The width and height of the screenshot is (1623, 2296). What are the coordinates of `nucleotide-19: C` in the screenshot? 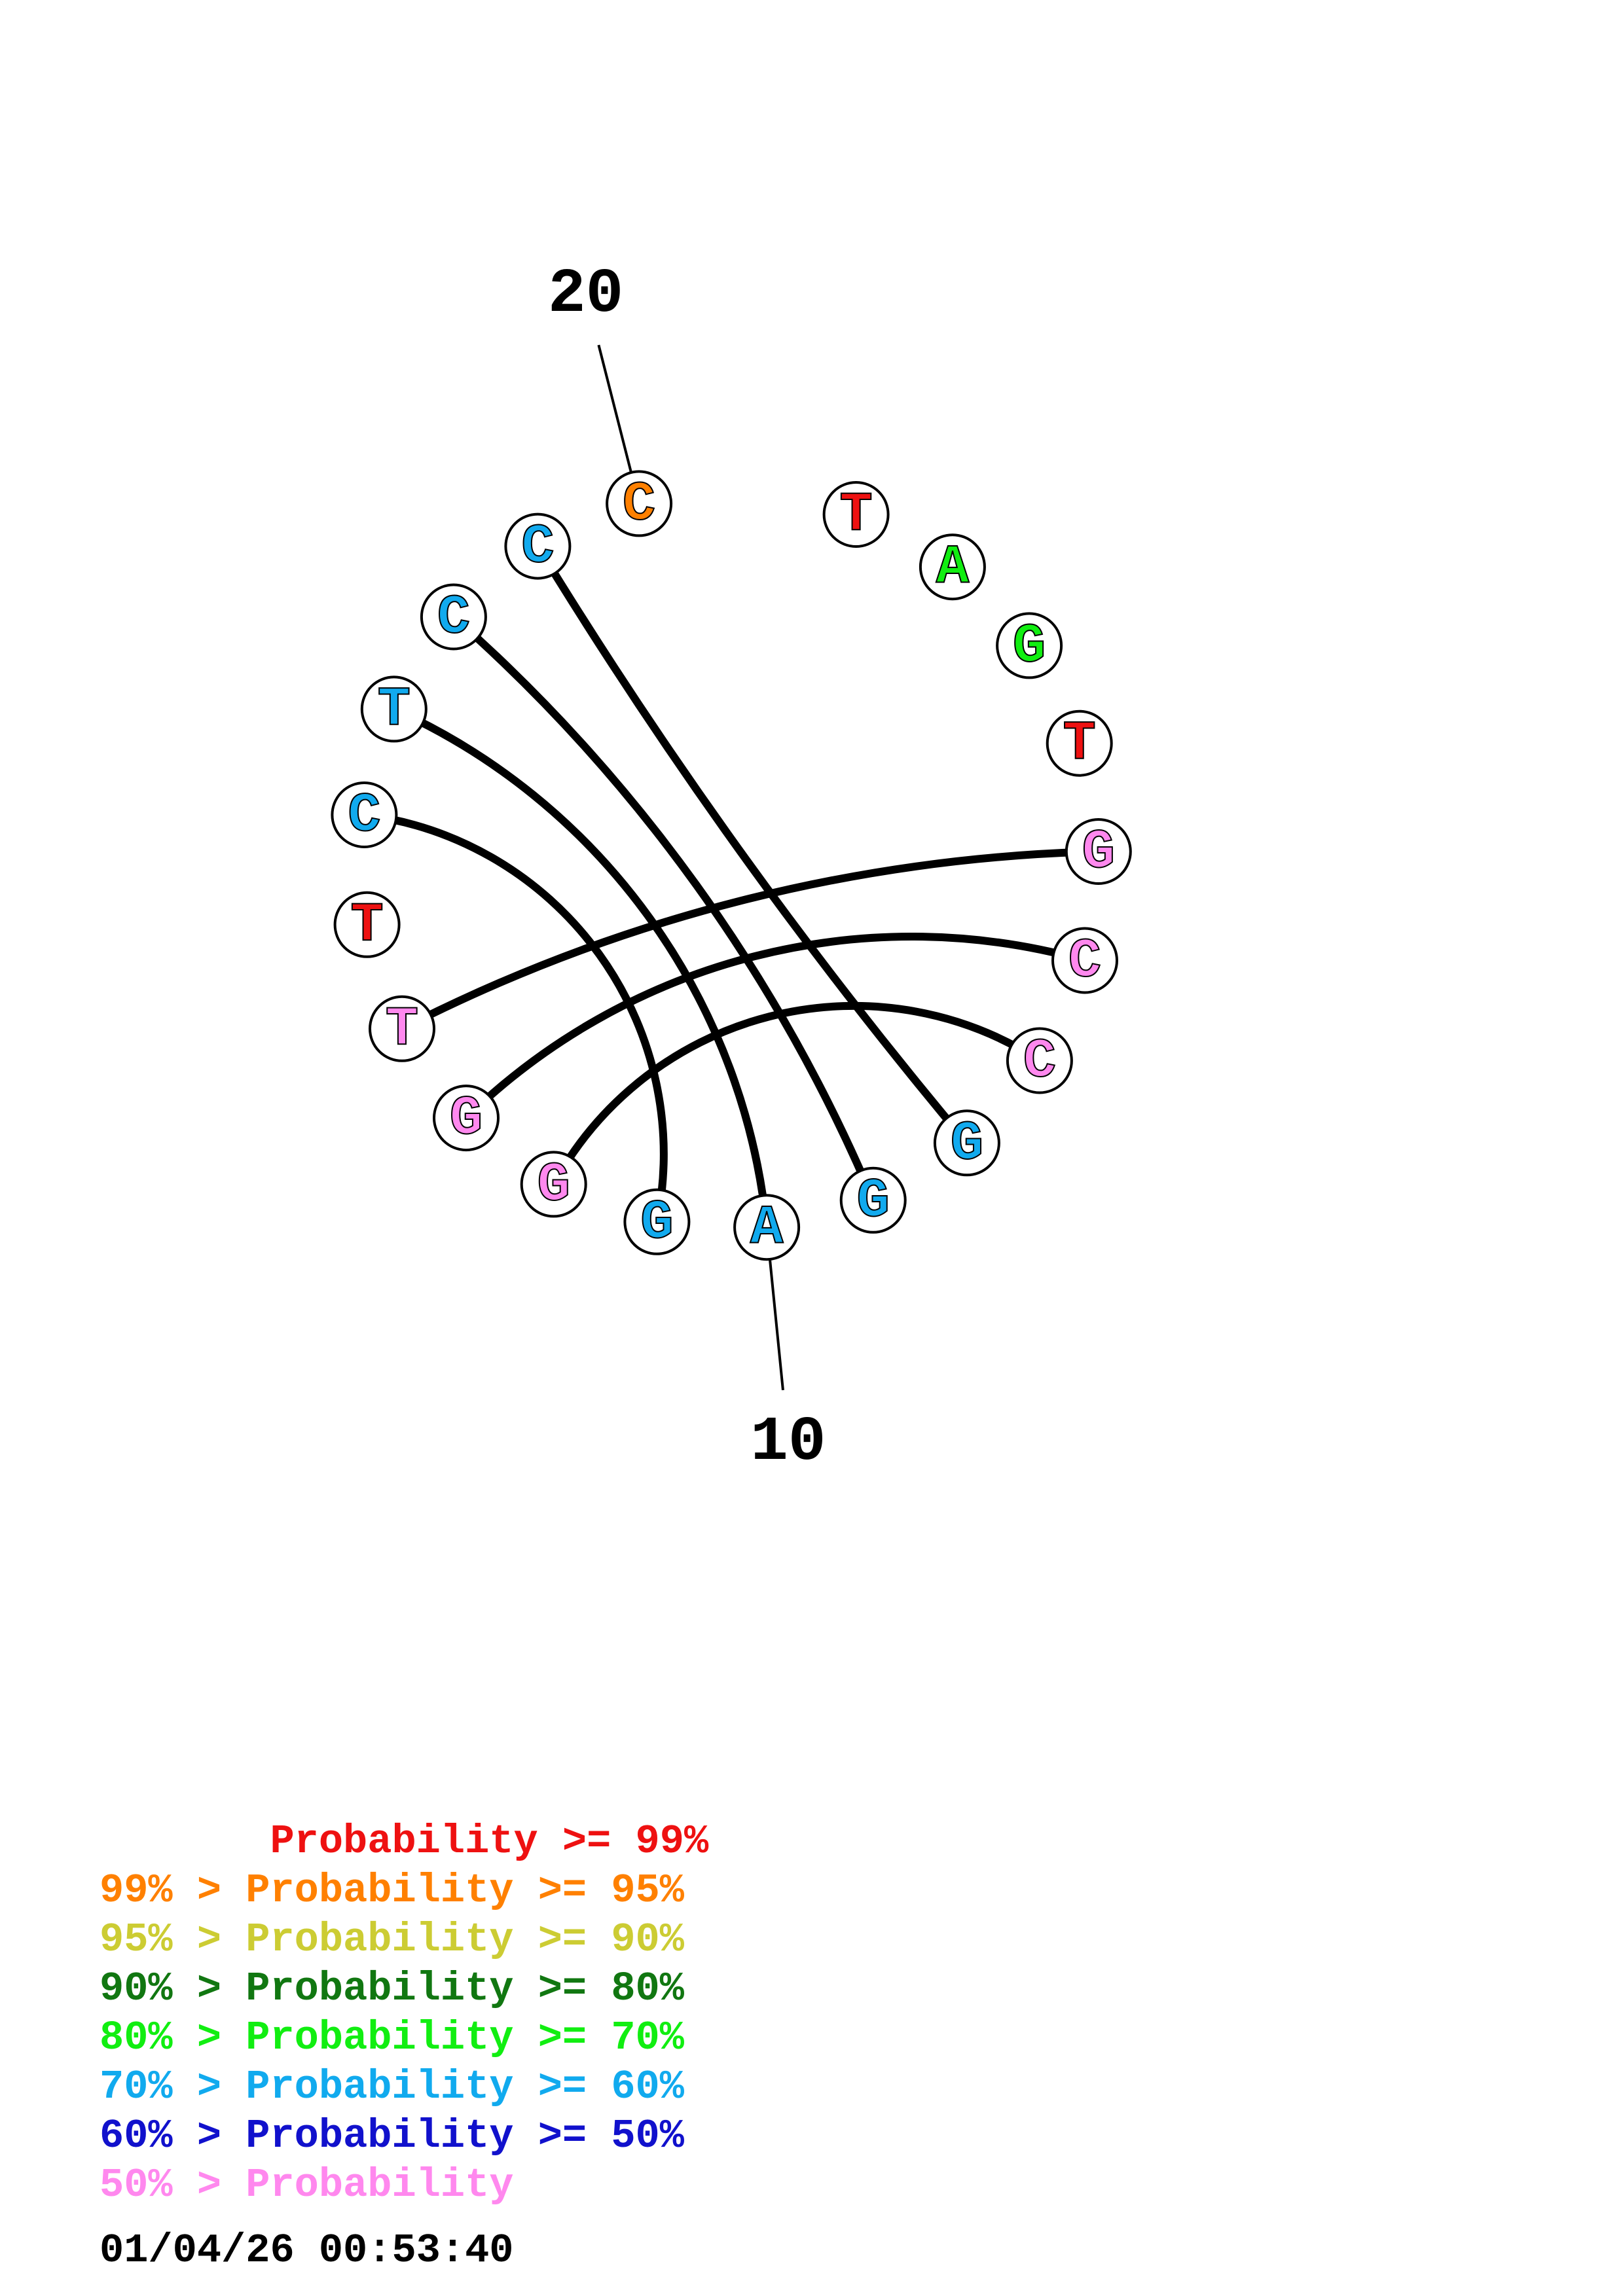 It's located at (538, 546).